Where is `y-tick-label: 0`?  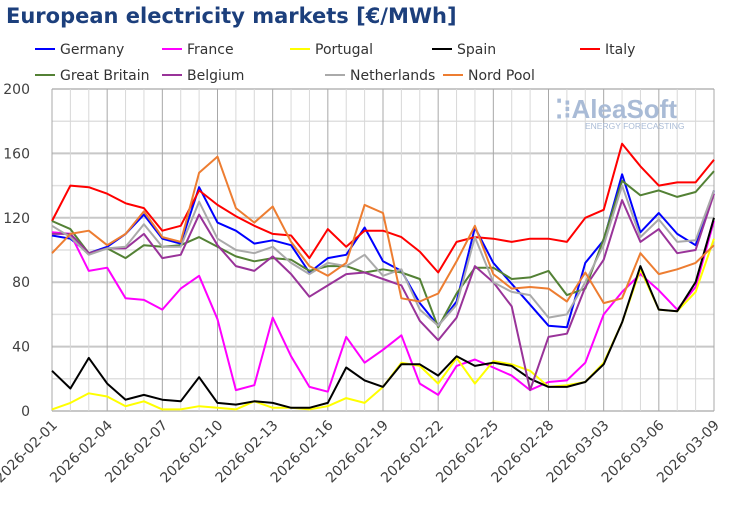 y-tick-label: 0 is located at coordinates (25, 412).